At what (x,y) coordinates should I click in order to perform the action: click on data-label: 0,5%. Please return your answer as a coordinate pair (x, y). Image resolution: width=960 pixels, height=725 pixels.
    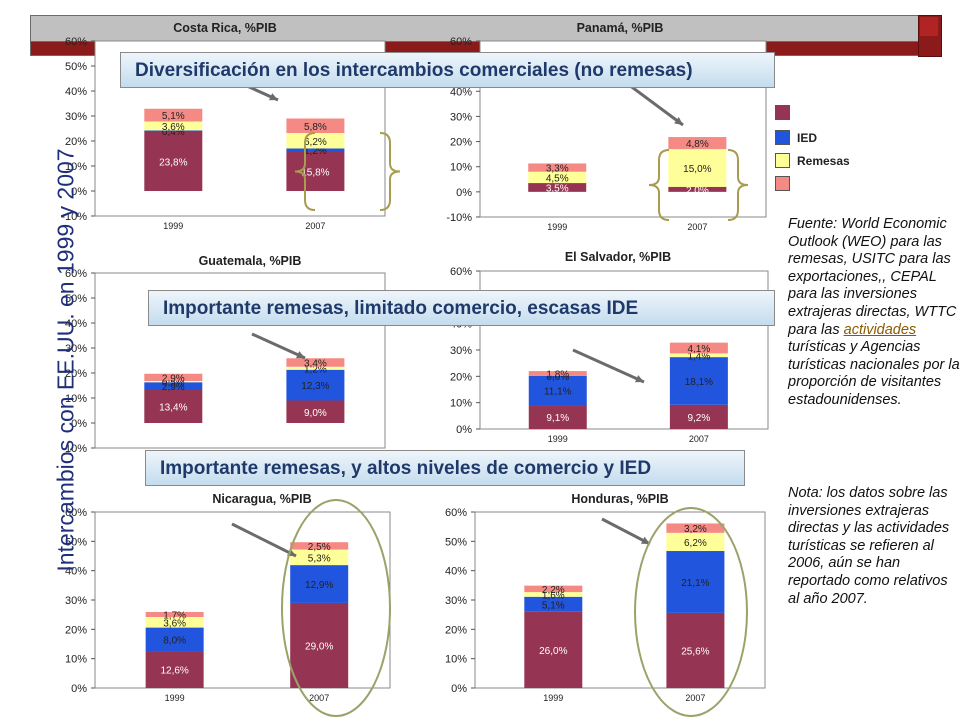
    Looking at the image, I should click on (173, 383).